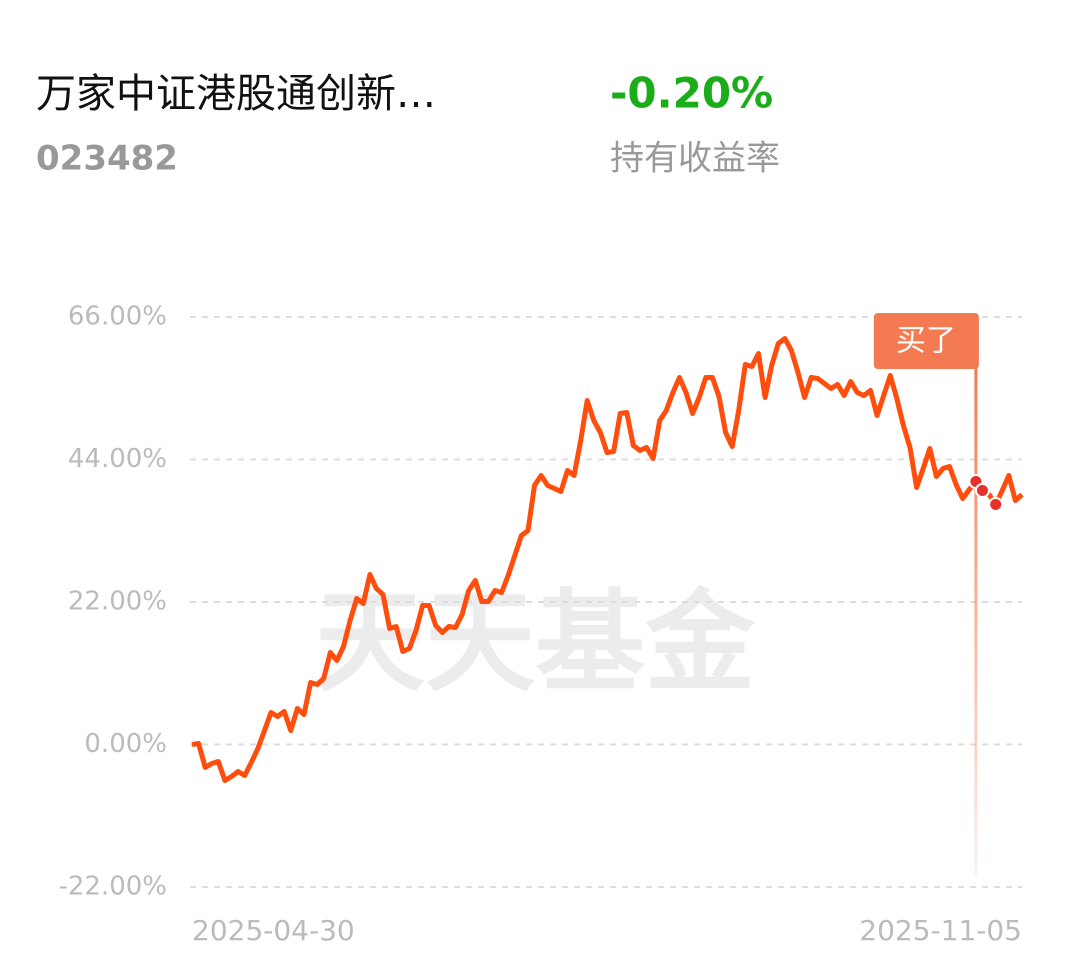 This screenshot has width=1075, height=978. I want to click on return-label: 持有收益率, so click(695, 159).